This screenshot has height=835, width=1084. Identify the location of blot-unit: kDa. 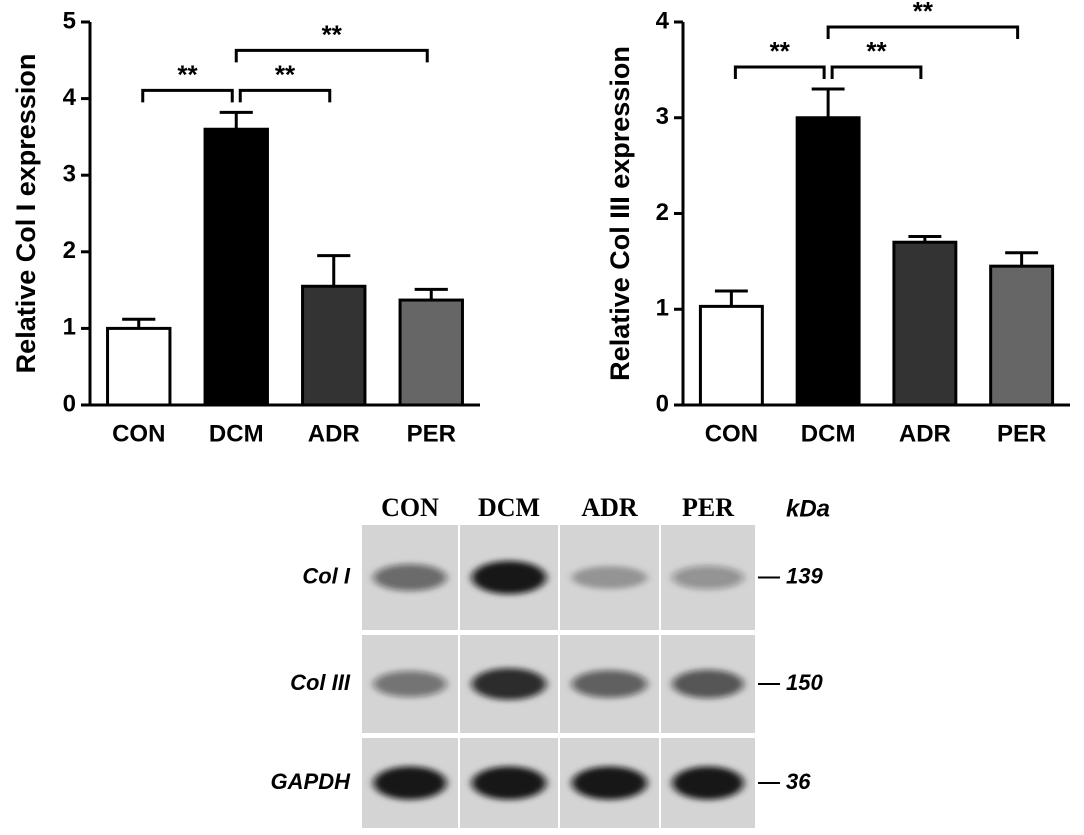
(808, 508).